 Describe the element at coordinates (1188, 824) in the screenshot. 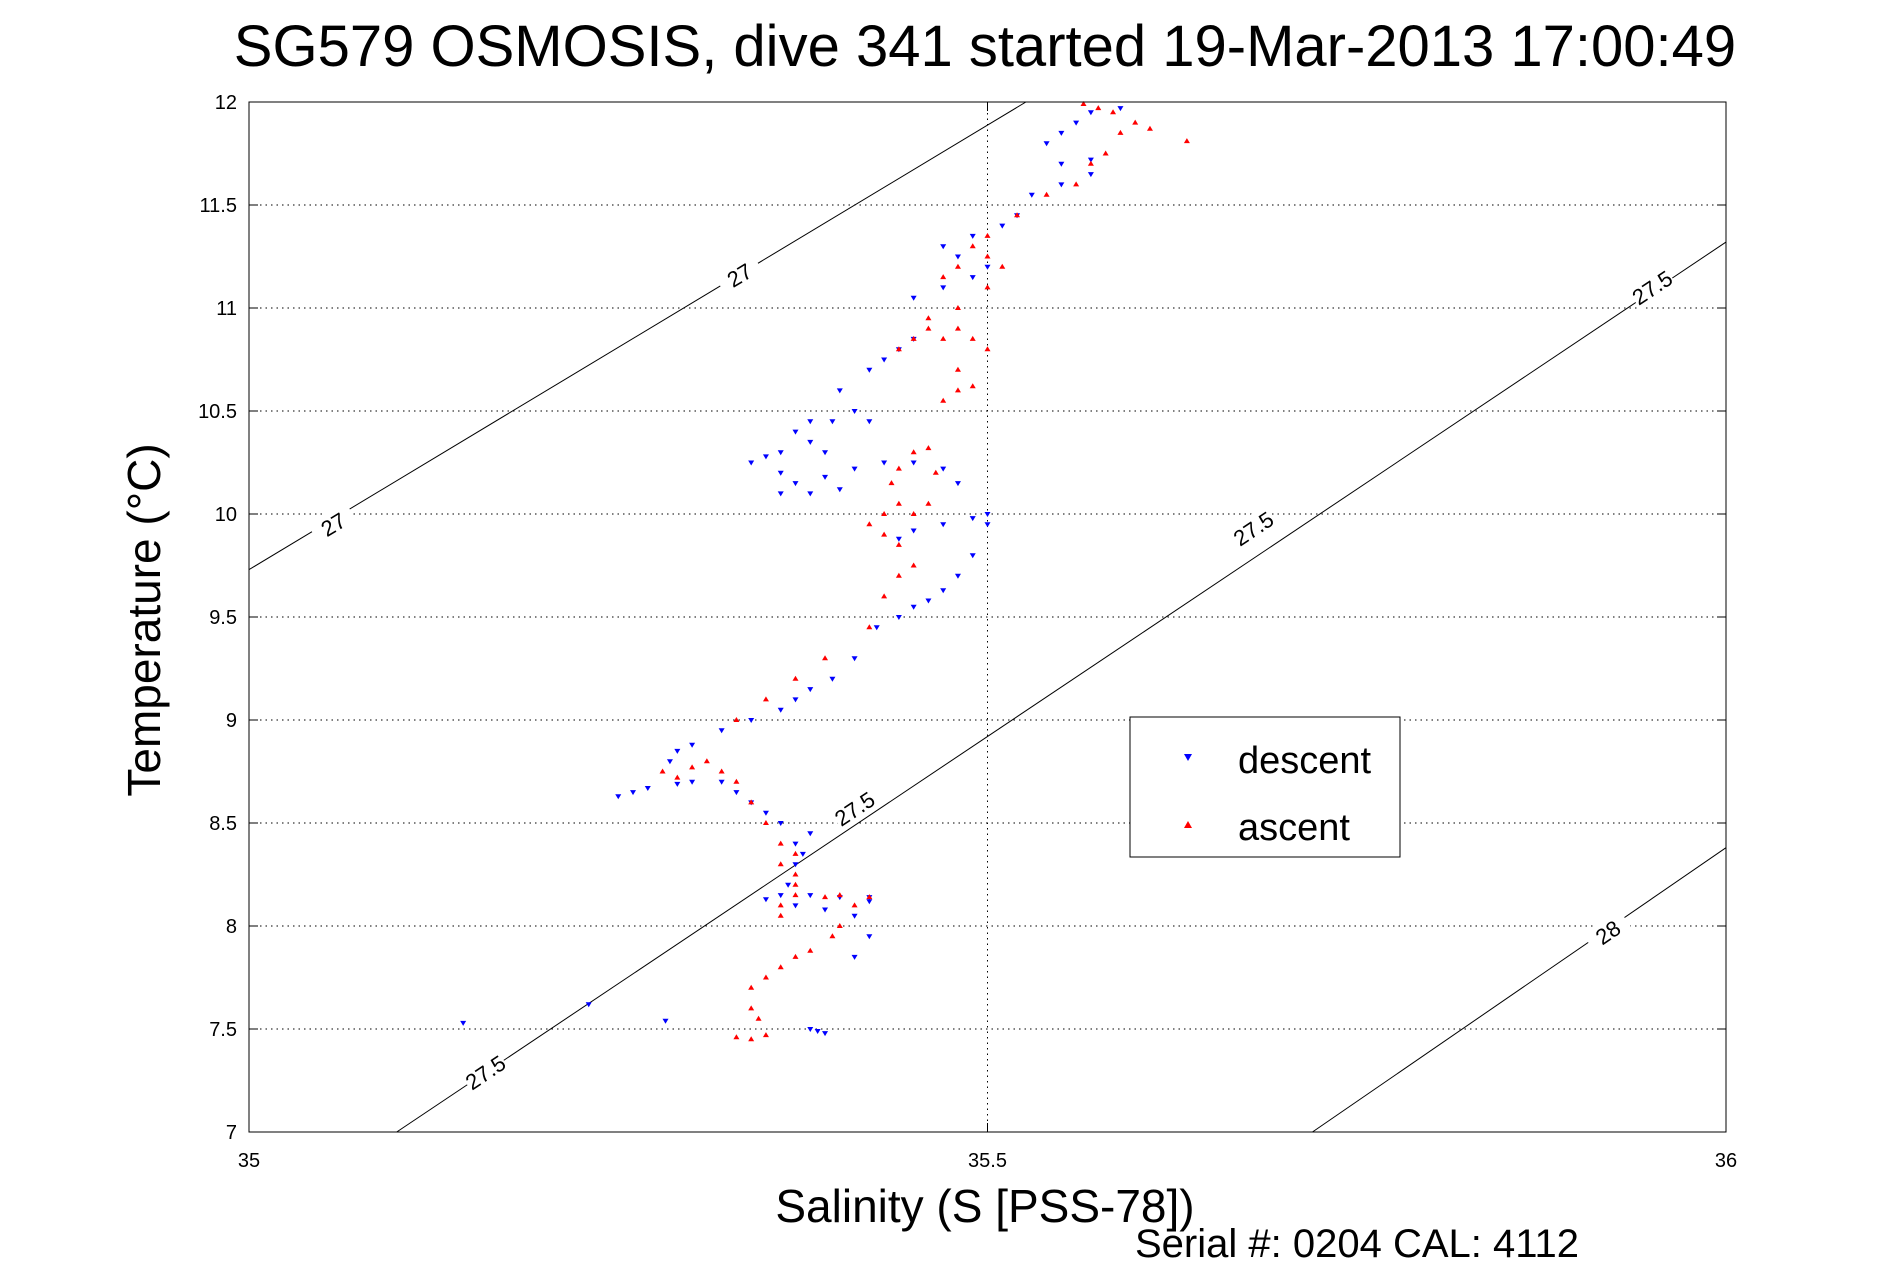

I see `legend-ascent-marker-icon` at that location.